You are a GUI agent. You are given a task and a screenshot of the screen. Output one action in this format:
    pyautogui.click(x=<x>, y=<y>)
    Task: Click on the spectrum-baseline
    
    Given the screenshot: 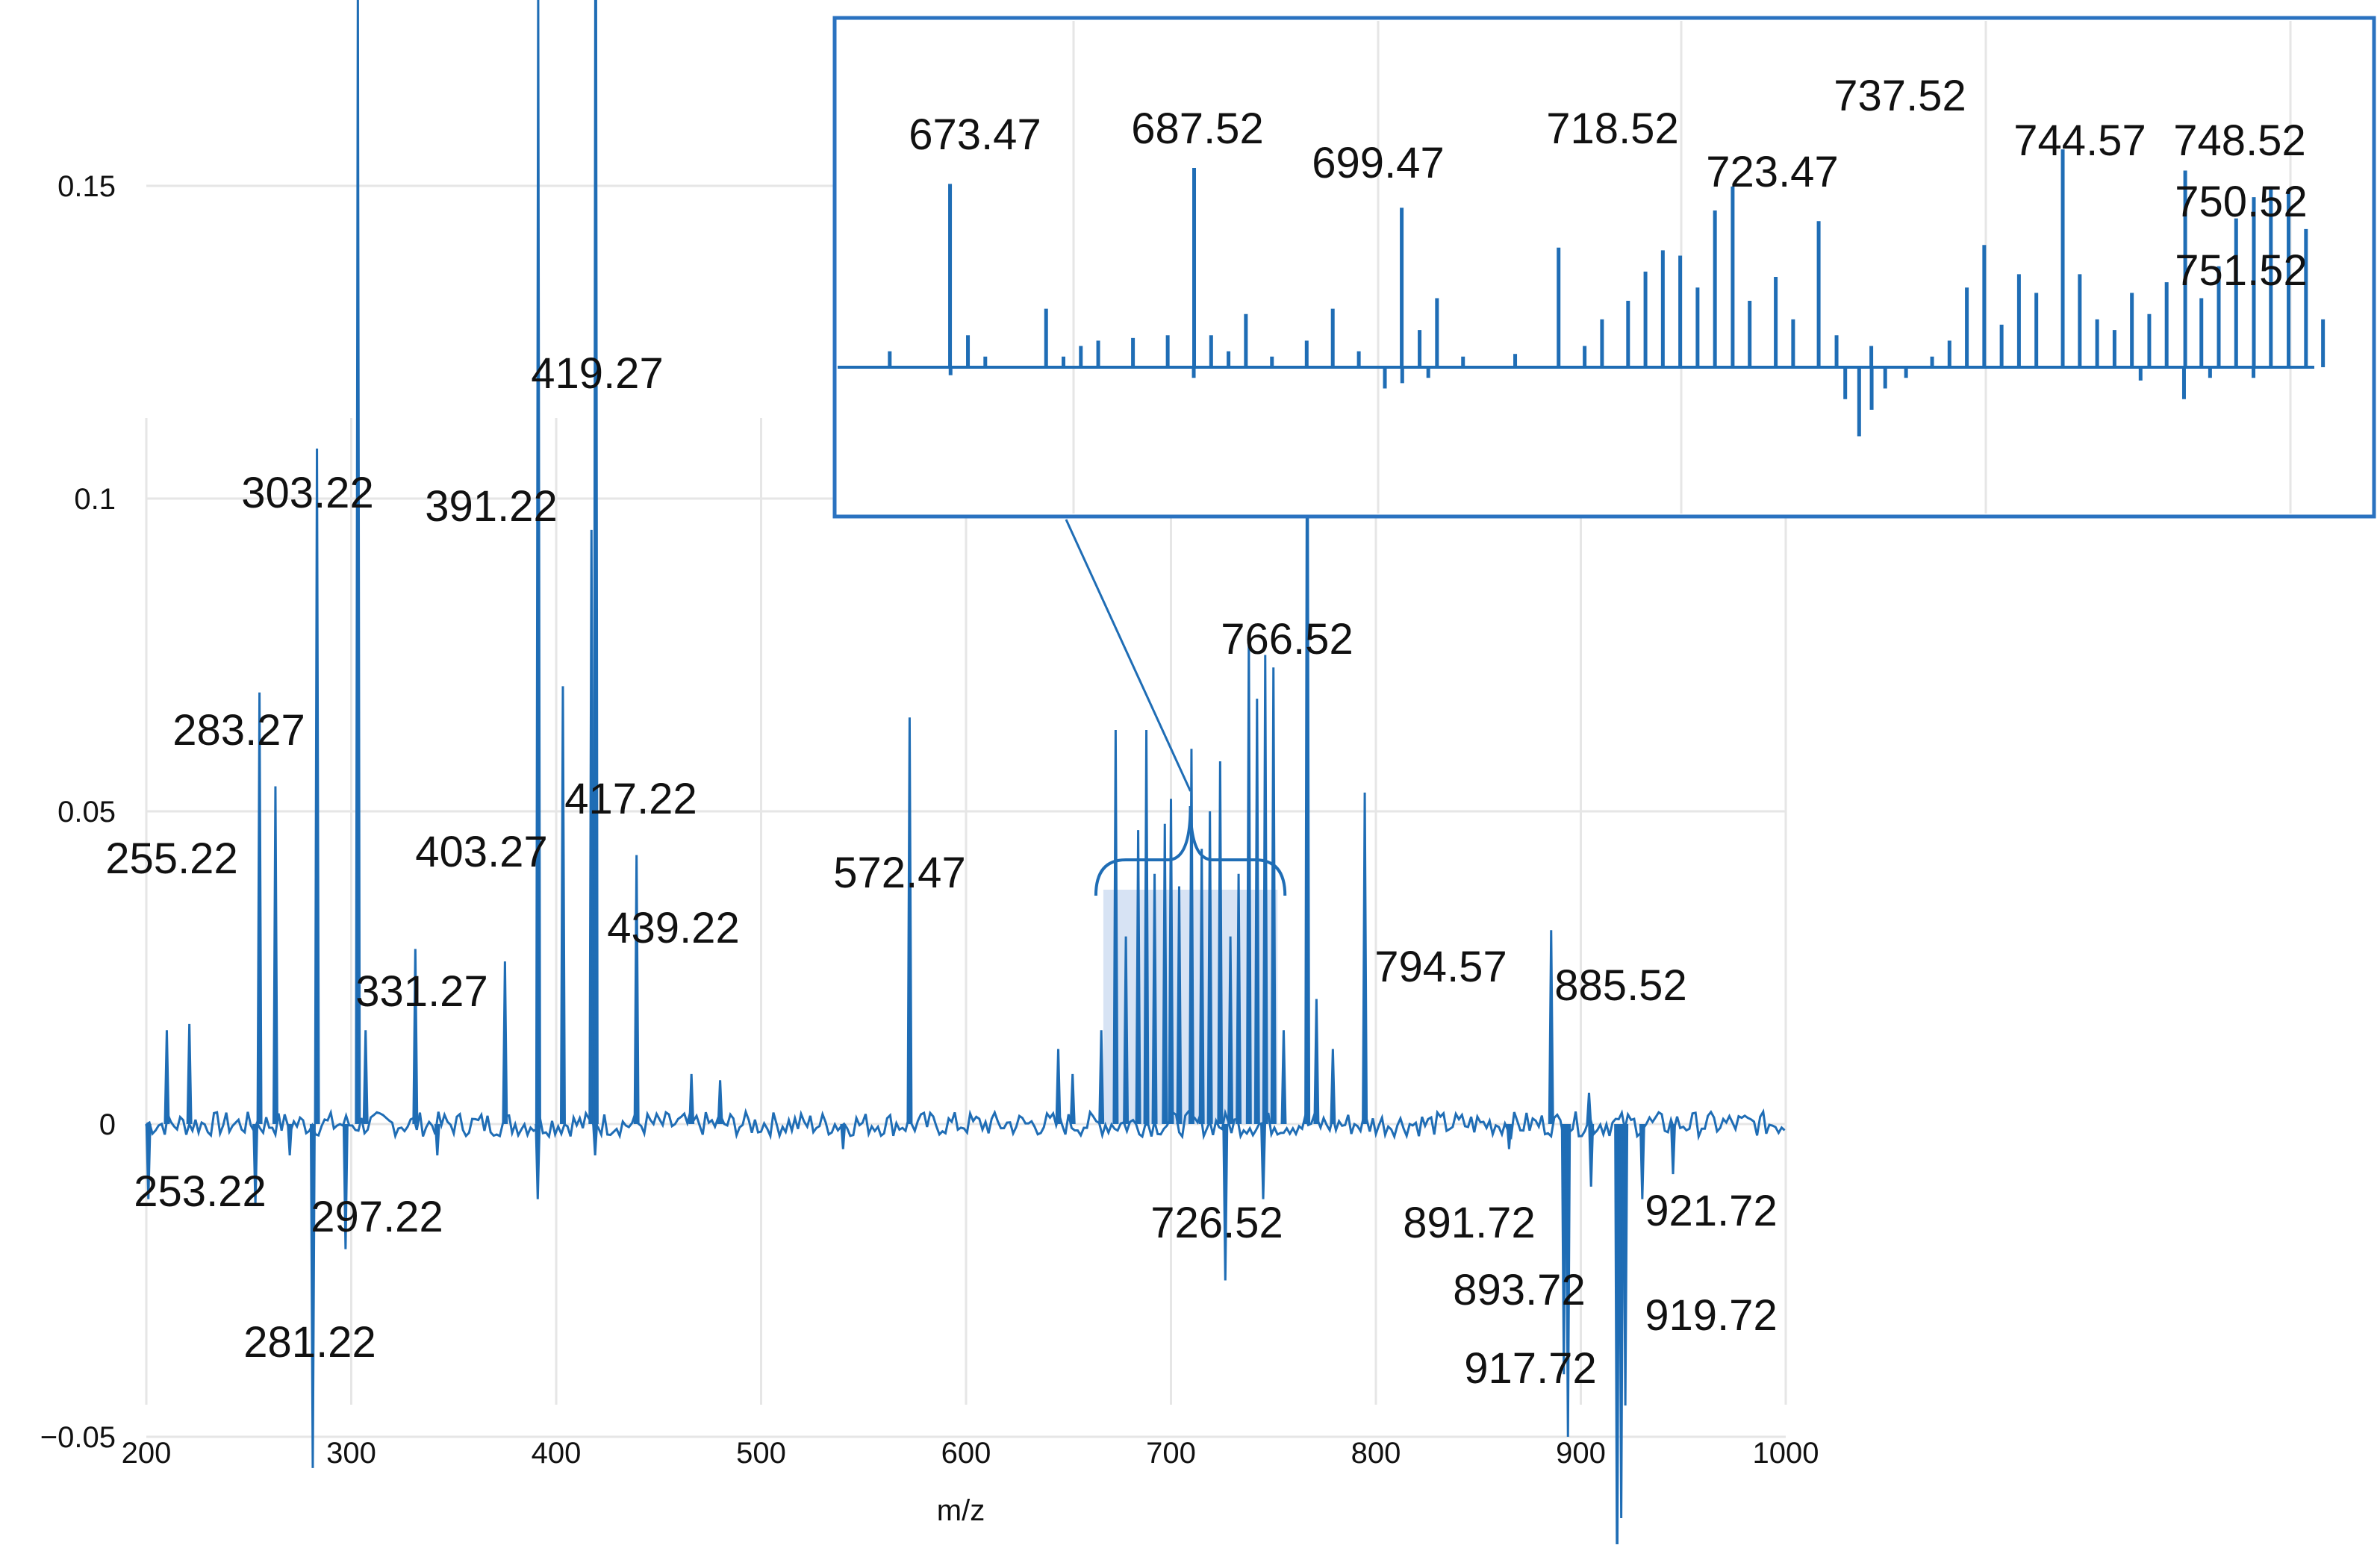 What is the action you would take?
    pyautogui.click(x=965, y=1124)
    